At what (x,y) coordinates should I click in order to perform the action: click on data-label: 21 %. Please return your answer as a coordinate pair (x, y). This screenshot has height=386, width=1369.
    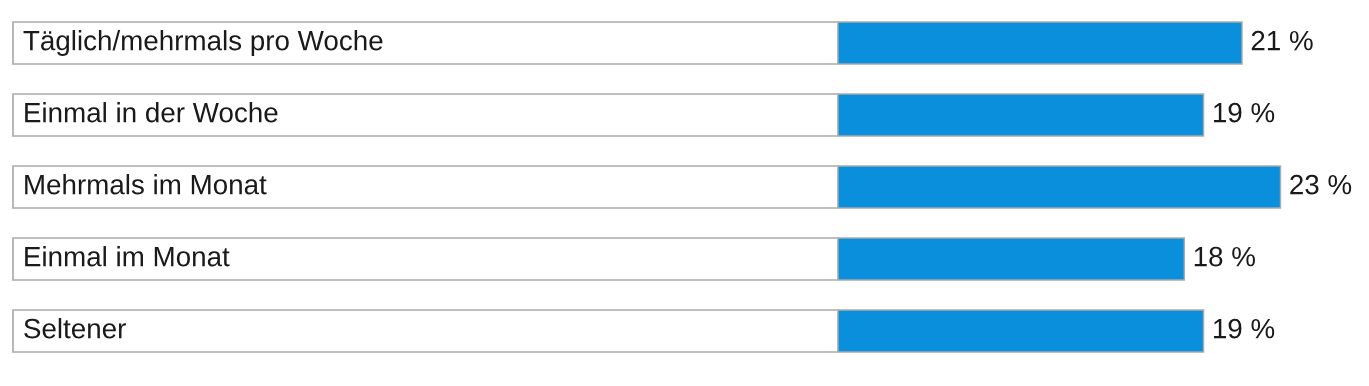
    Looking at the image, I should click on (1282, 40).